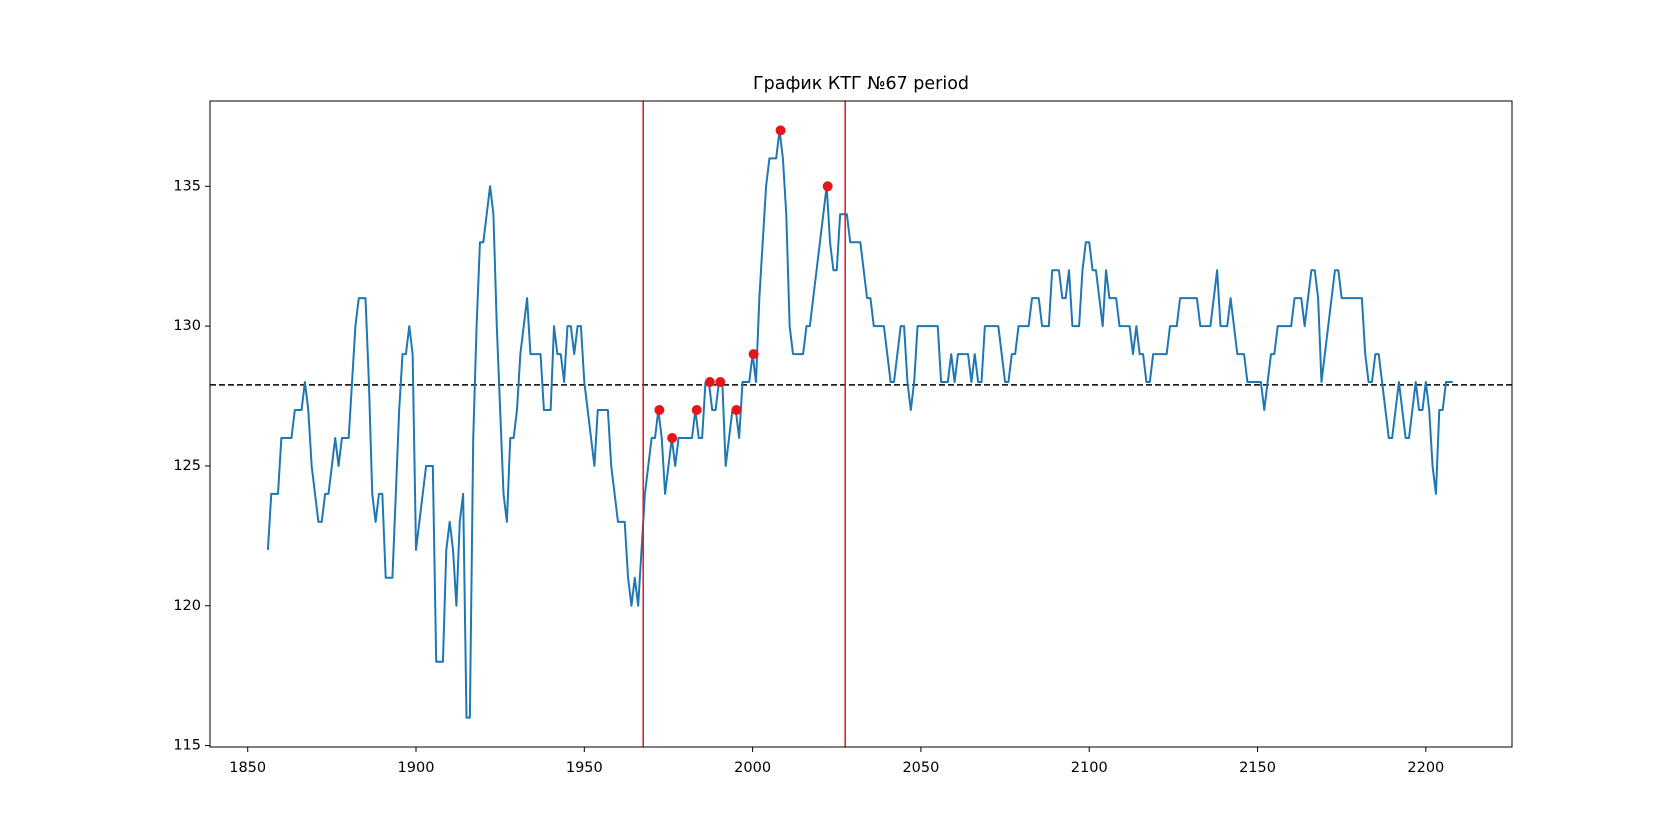 Image resolution: width=1680 pixels, height=840 pixels. Describe the element at coordinates (187, 466) in the screenshot. I see `y-tick-label: 125` at that location.